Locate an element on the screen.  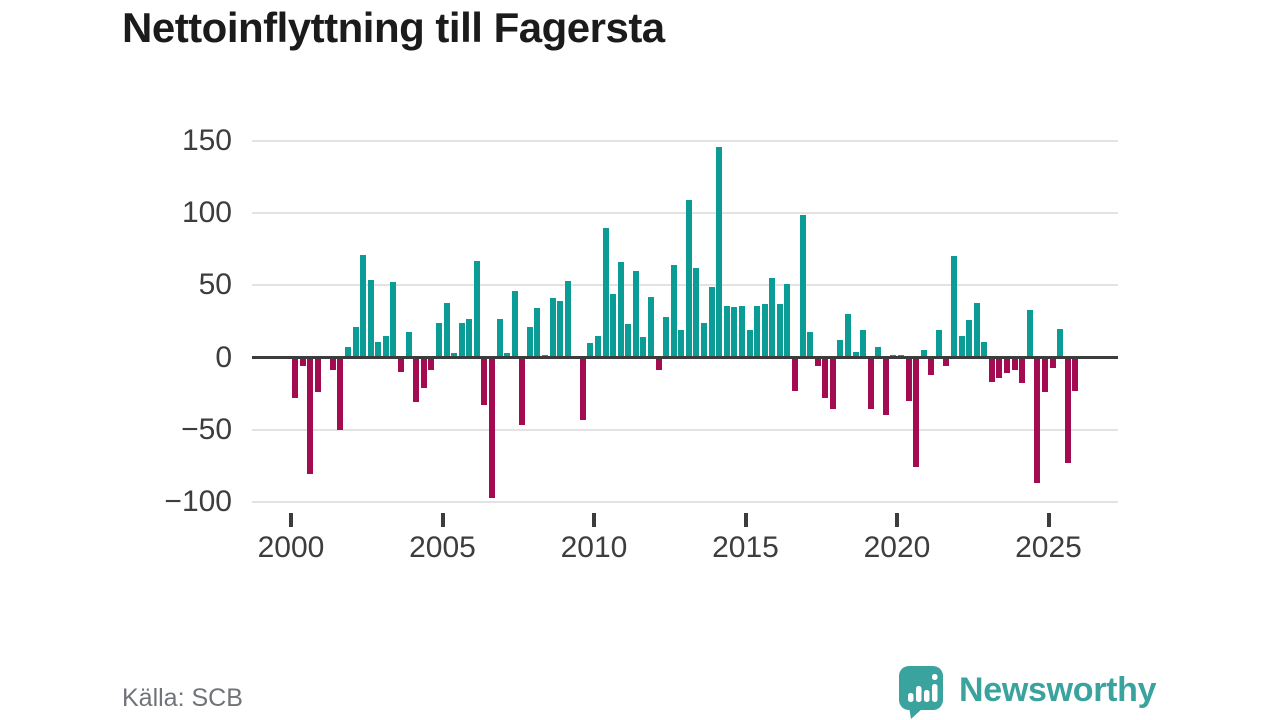
newsworthy-logo: Newsworthy is located at coordinates (1027, 692).